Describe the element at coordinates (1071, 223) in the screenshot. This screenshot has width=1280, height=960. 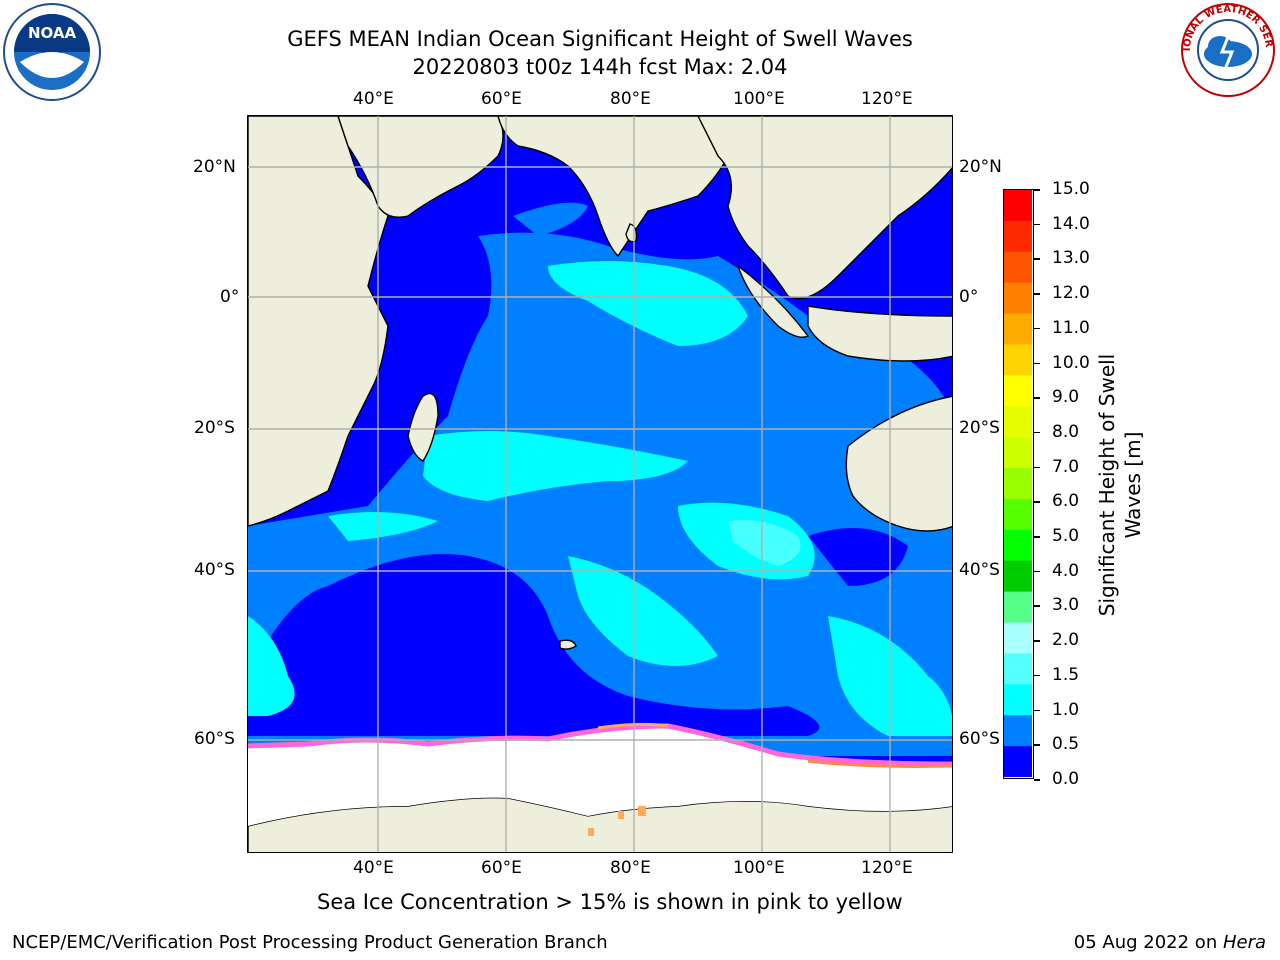
I see `colorbar-tick-label: 14.0` at that location.